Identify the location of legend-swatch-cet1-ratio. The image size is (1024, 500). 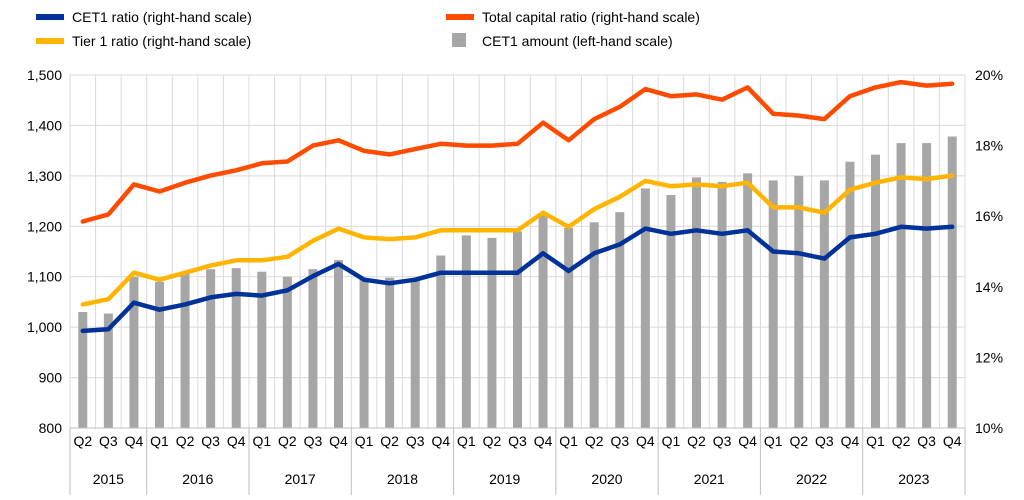
(50, 17).